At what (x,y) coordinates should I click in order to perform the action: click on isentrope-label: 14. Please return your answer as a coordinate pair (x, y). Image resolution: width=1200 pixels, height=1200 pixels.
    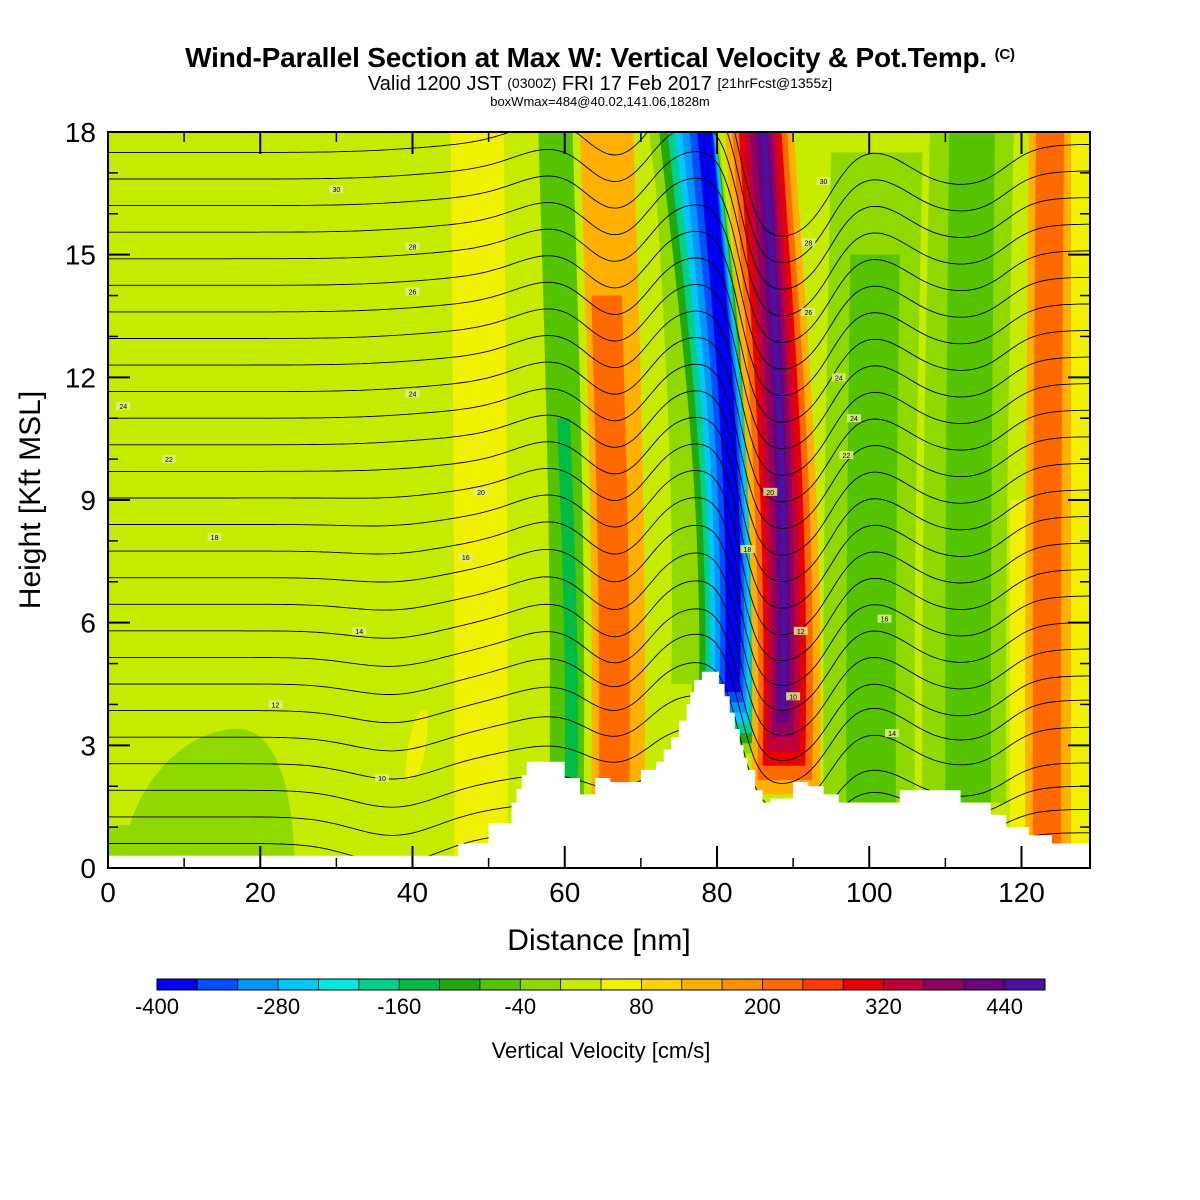
    Looking at the image, I should click on (892, 733).